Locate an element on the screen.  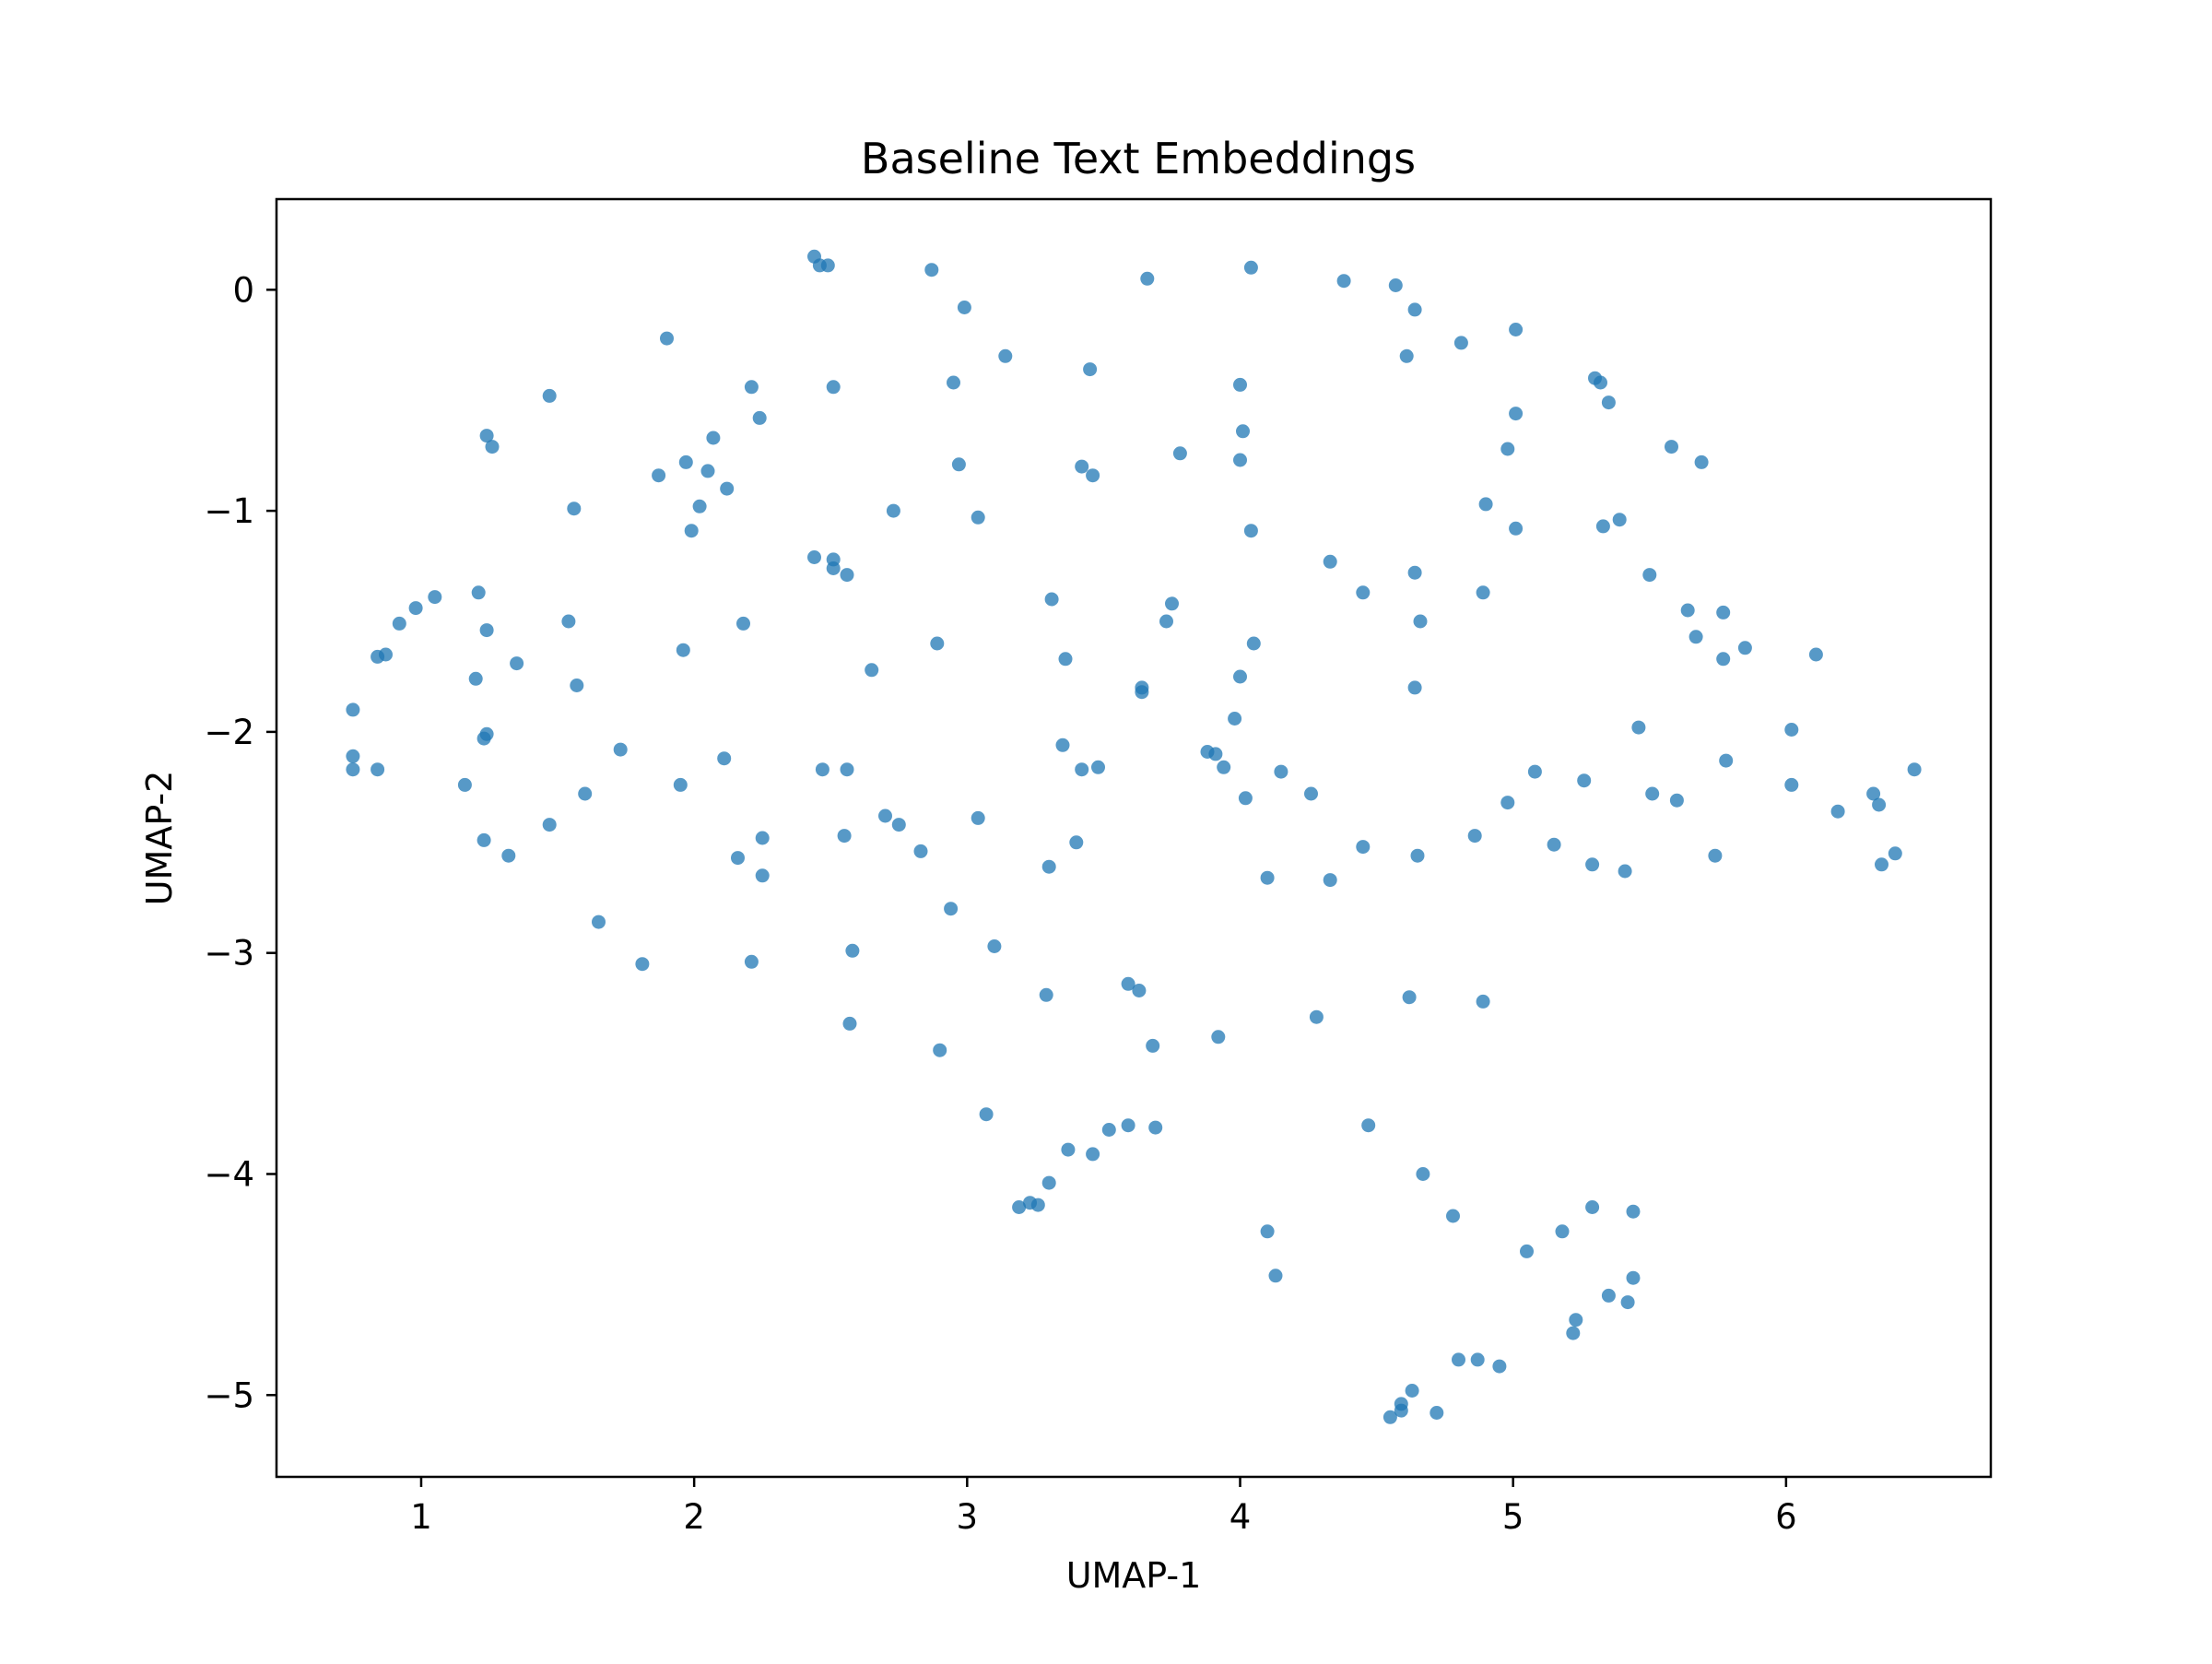
y-axis: 0 −1 −2 −3 −4 −5 is located at coordinates (240, 842).